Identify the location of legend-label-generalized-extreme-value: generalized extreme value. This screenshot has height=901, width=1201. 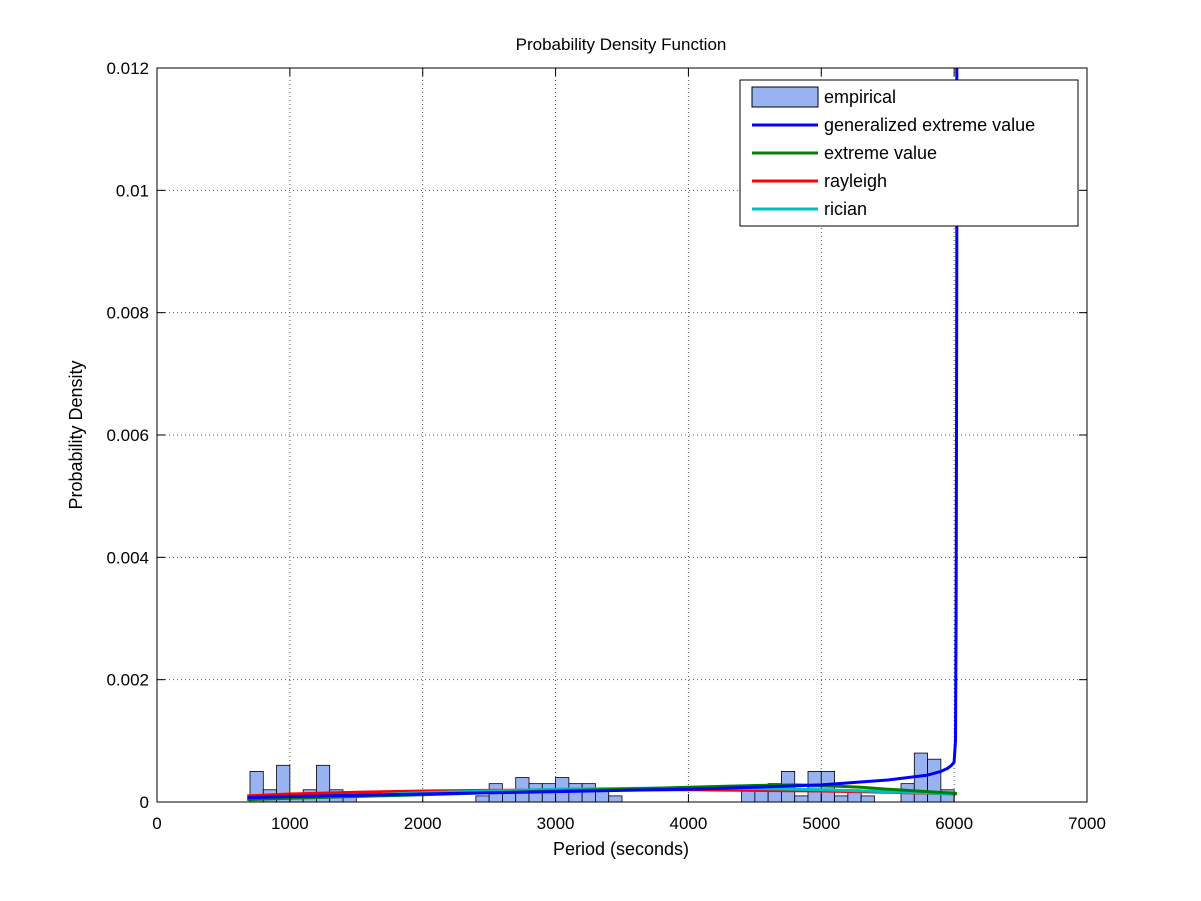
(929, 125).